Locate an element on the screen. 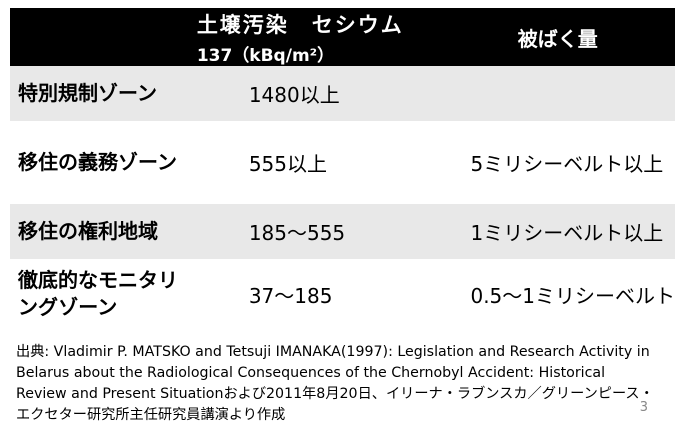 The image size is (684, 440). table-row: 特別規制ゾーン 1480以上 is located at coordinates (342, 94).